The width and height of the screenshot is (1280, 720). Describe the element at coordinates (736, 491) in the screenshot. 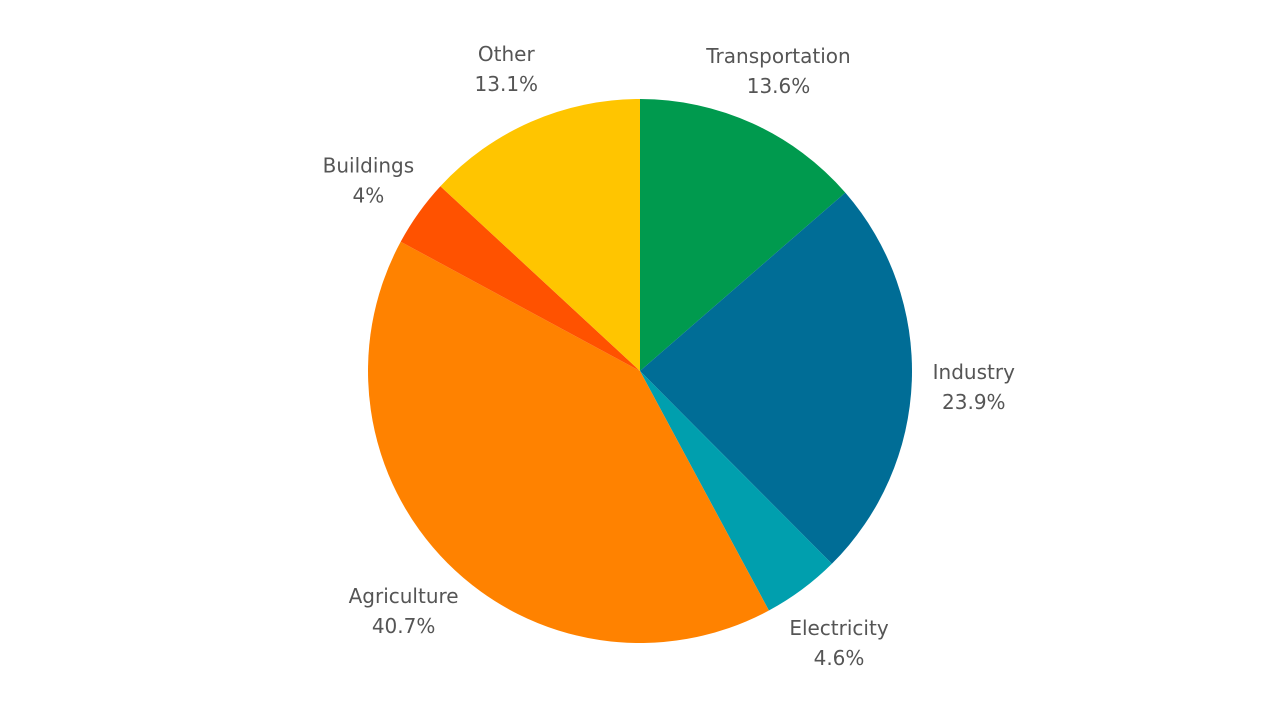

I see `pie-slice-electricity` at that location.